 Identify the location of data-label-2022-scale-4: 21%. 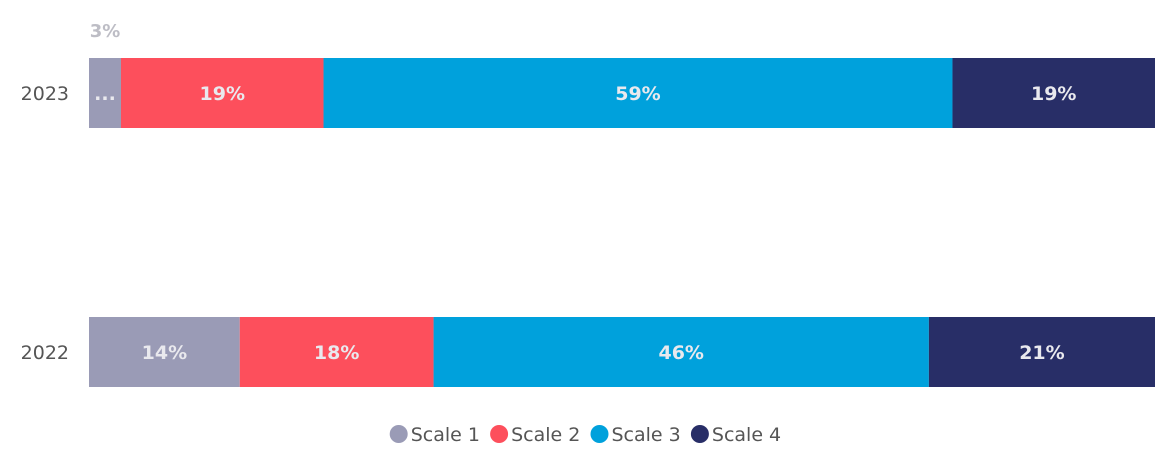
(1041, 353).